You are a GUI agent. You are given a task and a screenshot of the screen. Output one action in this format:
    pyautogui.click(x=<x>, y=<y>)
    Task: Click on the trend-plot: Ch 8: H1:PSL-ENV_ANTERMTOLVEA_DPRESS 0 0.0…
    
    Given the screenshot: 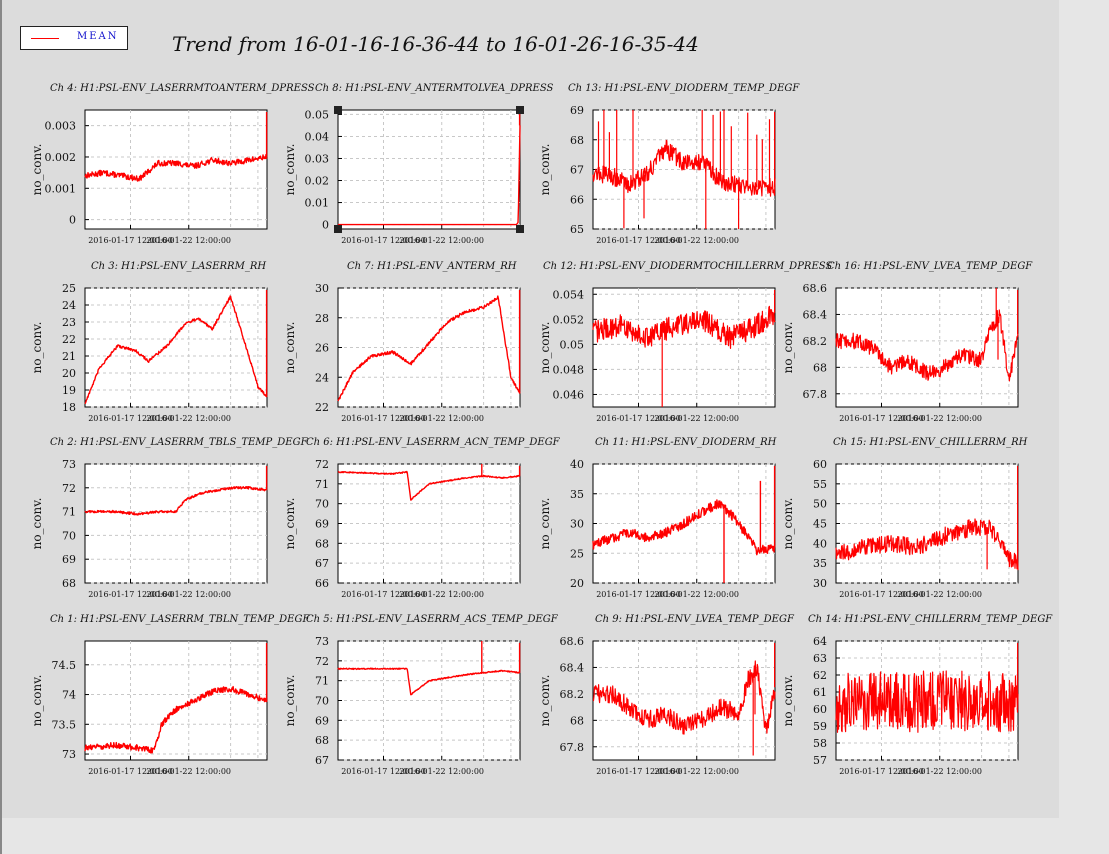 What is the action you would take?
    pyautogui.click(x=418, y=164)
    